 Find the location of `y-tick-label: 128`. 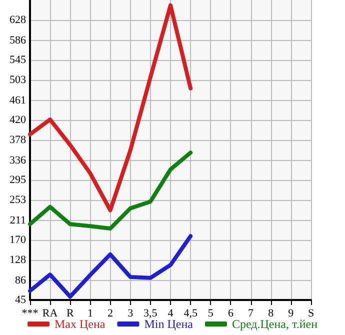

y-tick-label: 128 is located at coordinates (18, 260).